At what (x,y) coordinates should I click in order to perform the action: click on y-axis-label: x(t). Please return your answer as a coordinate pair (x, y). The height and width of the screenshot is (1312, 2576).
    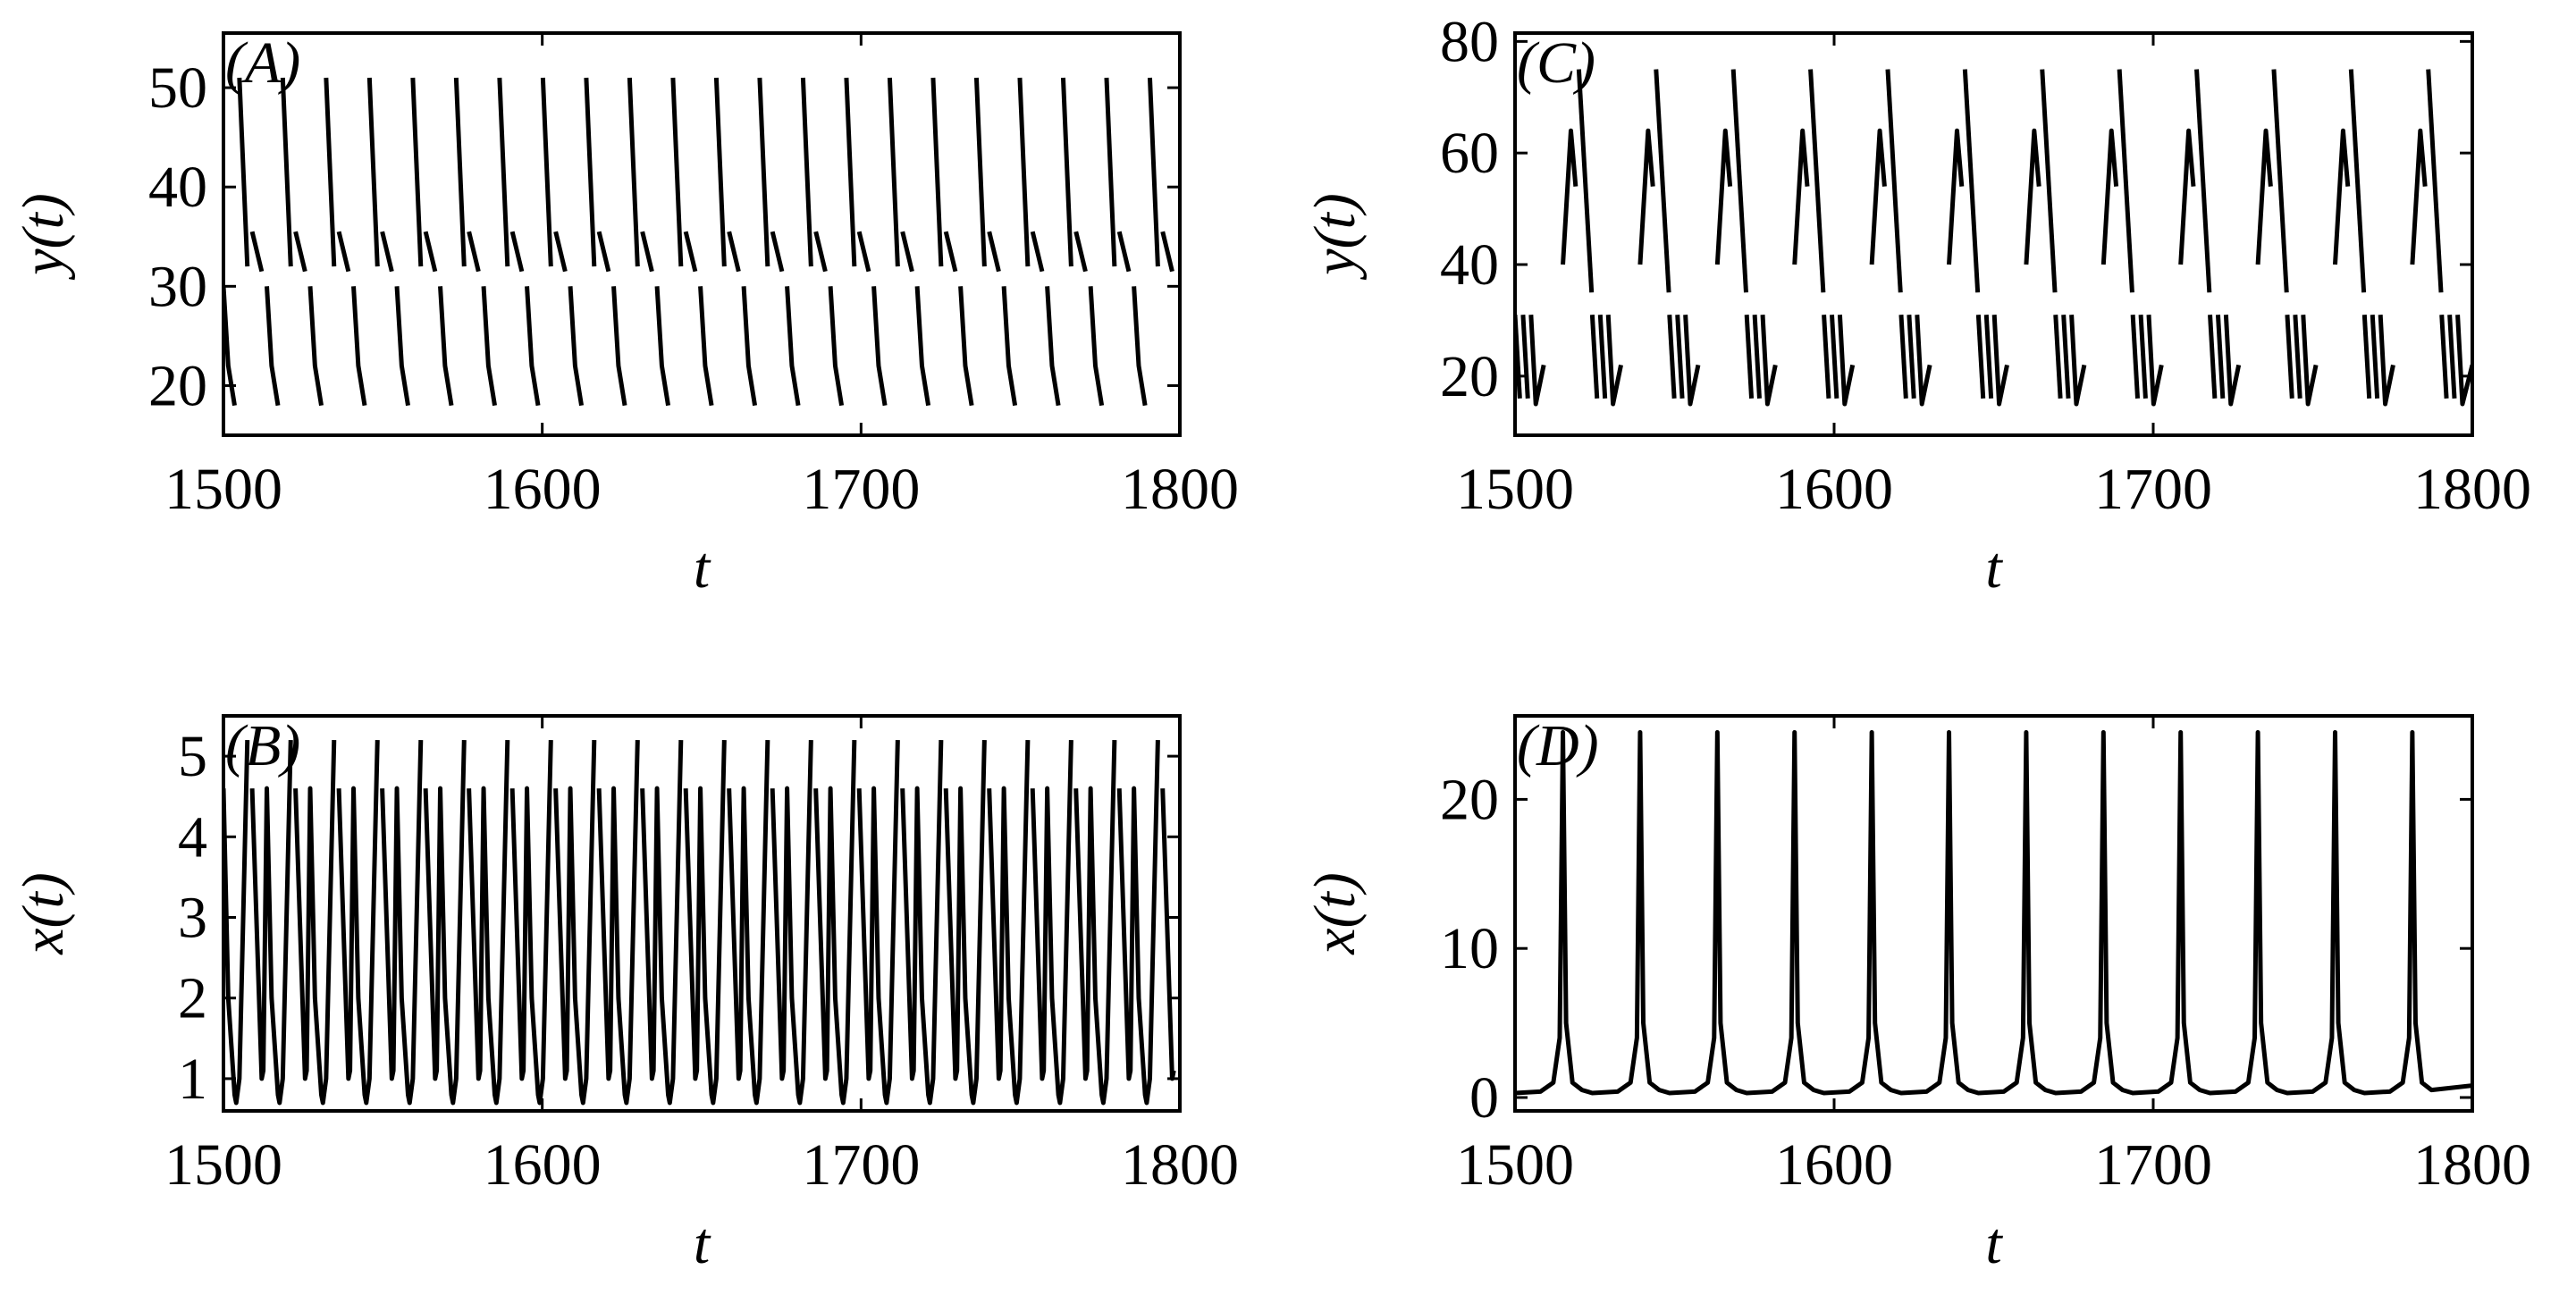
    Looking at the image, I should click on (44, 913).